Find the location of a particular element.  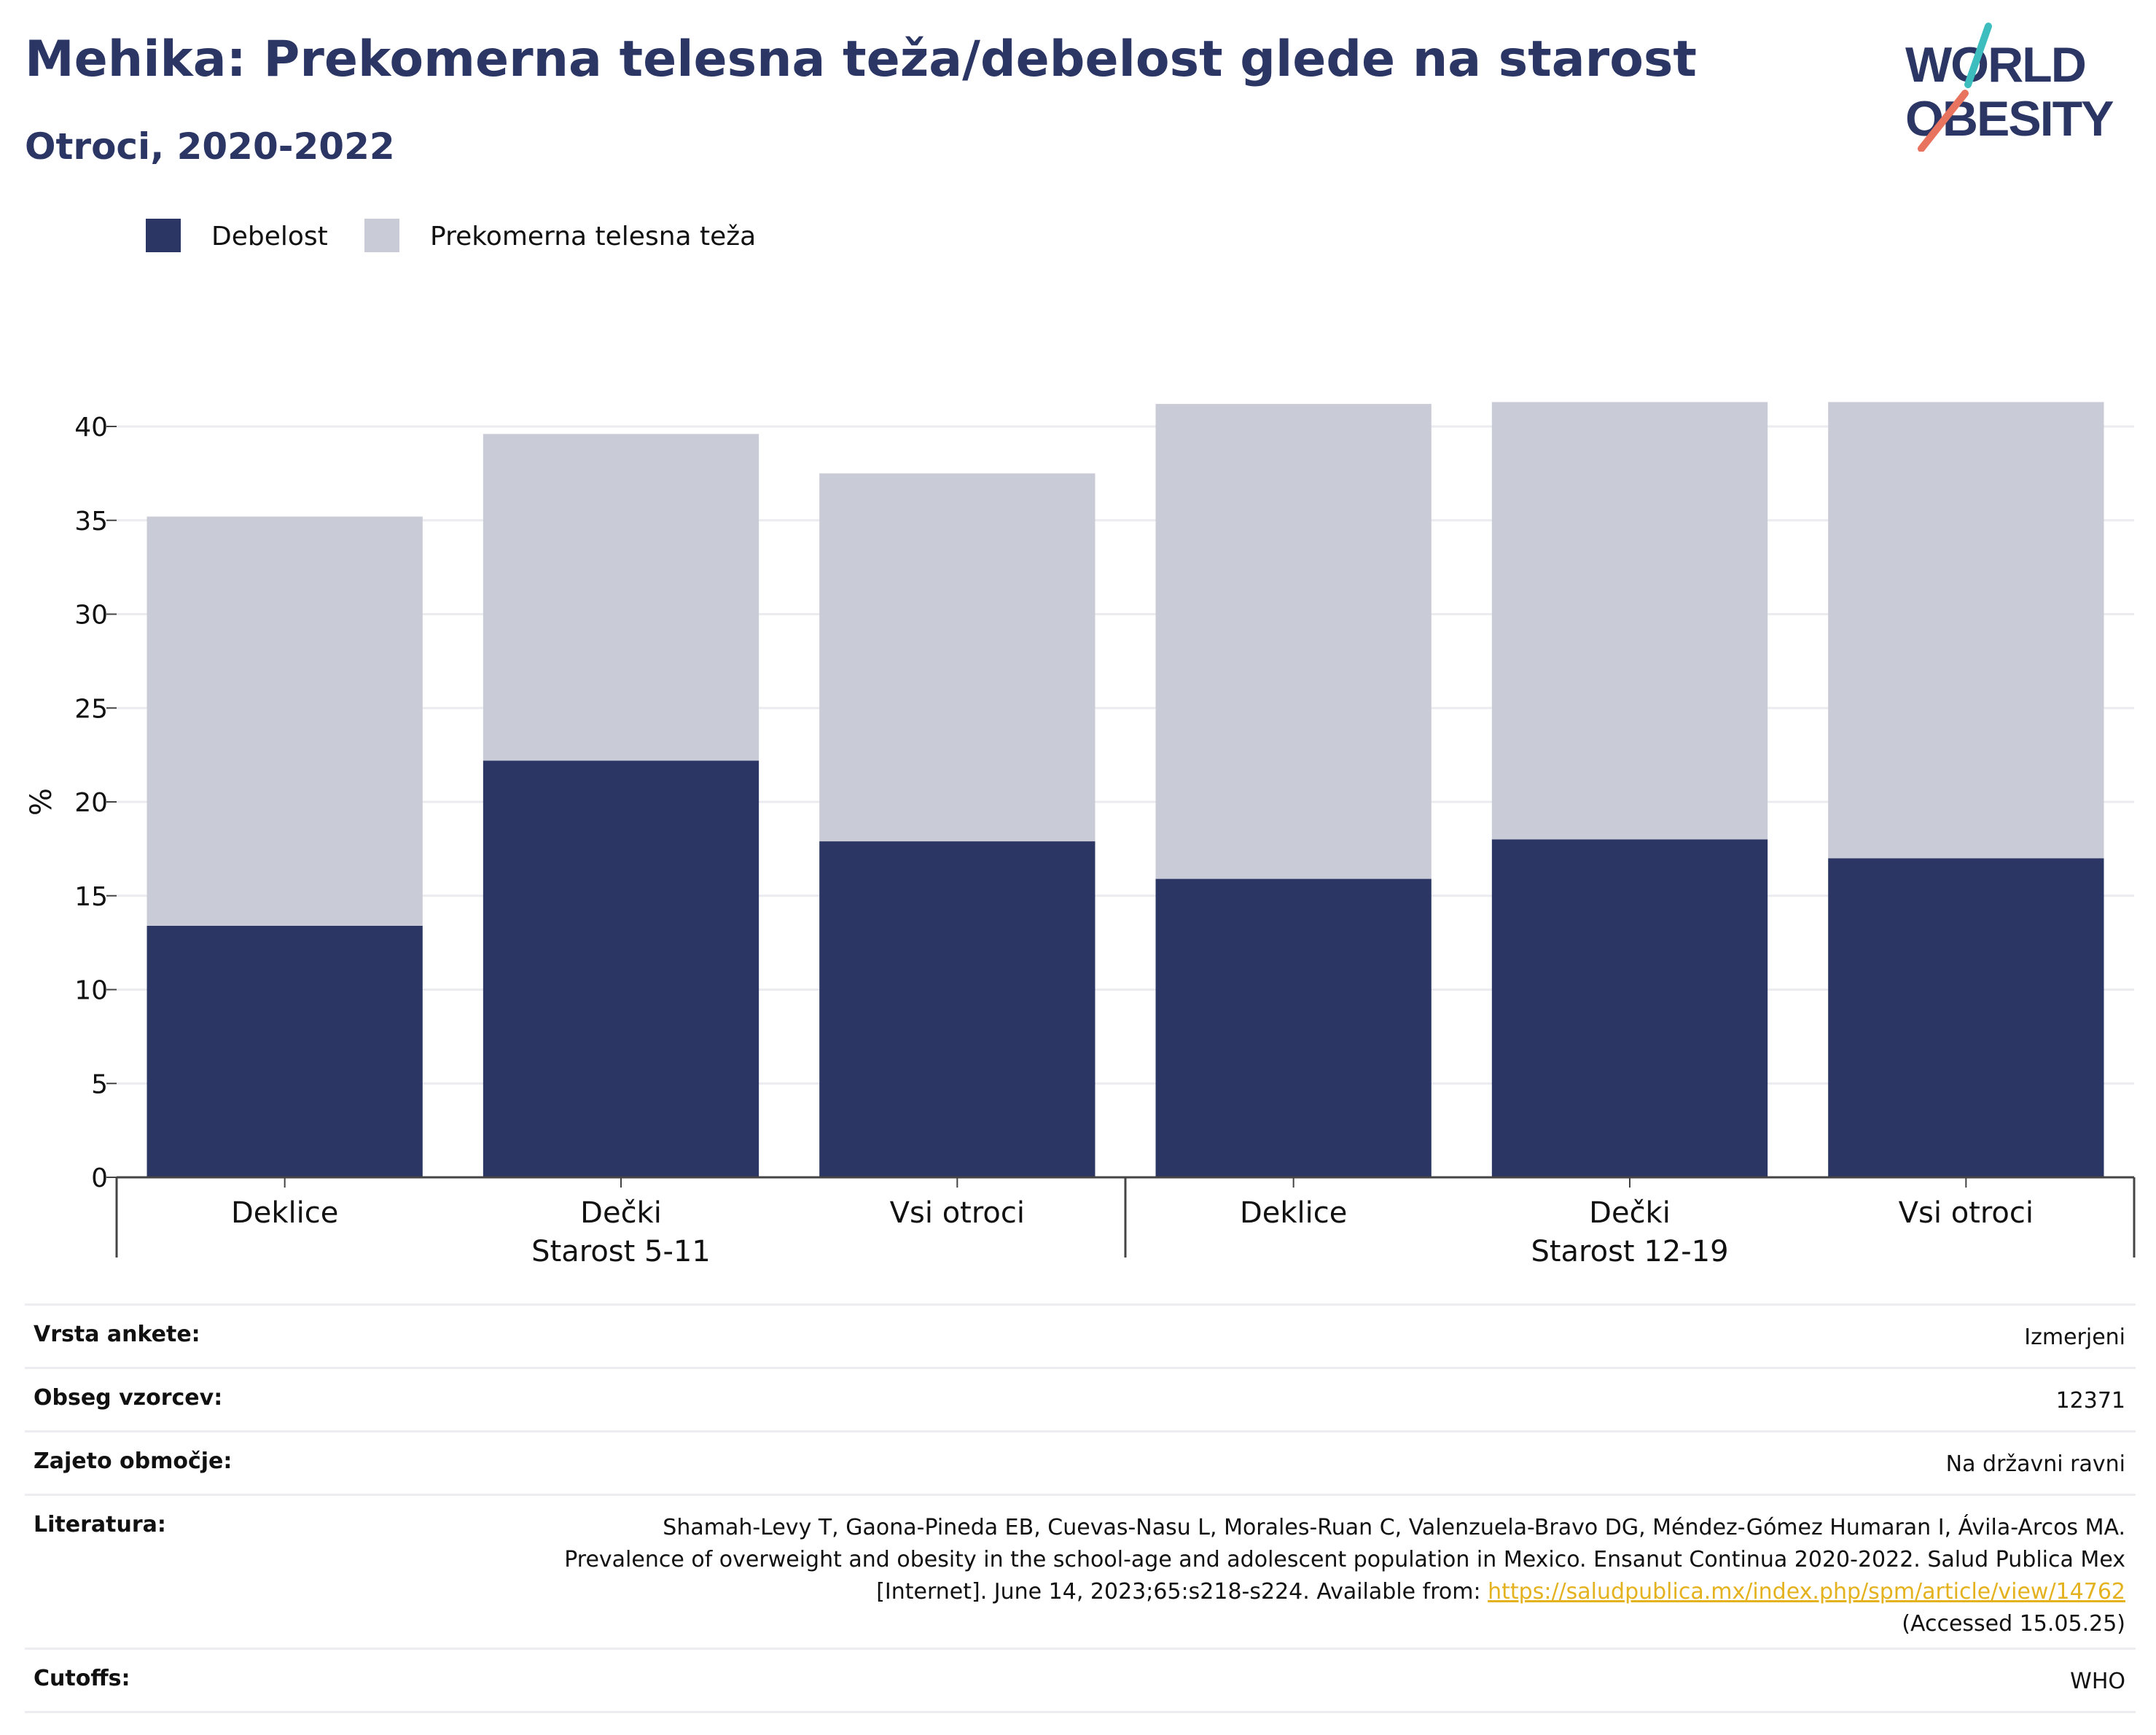

accessed-date: (Accessed 15.05.25) is located at coordinates (2014, 1624).